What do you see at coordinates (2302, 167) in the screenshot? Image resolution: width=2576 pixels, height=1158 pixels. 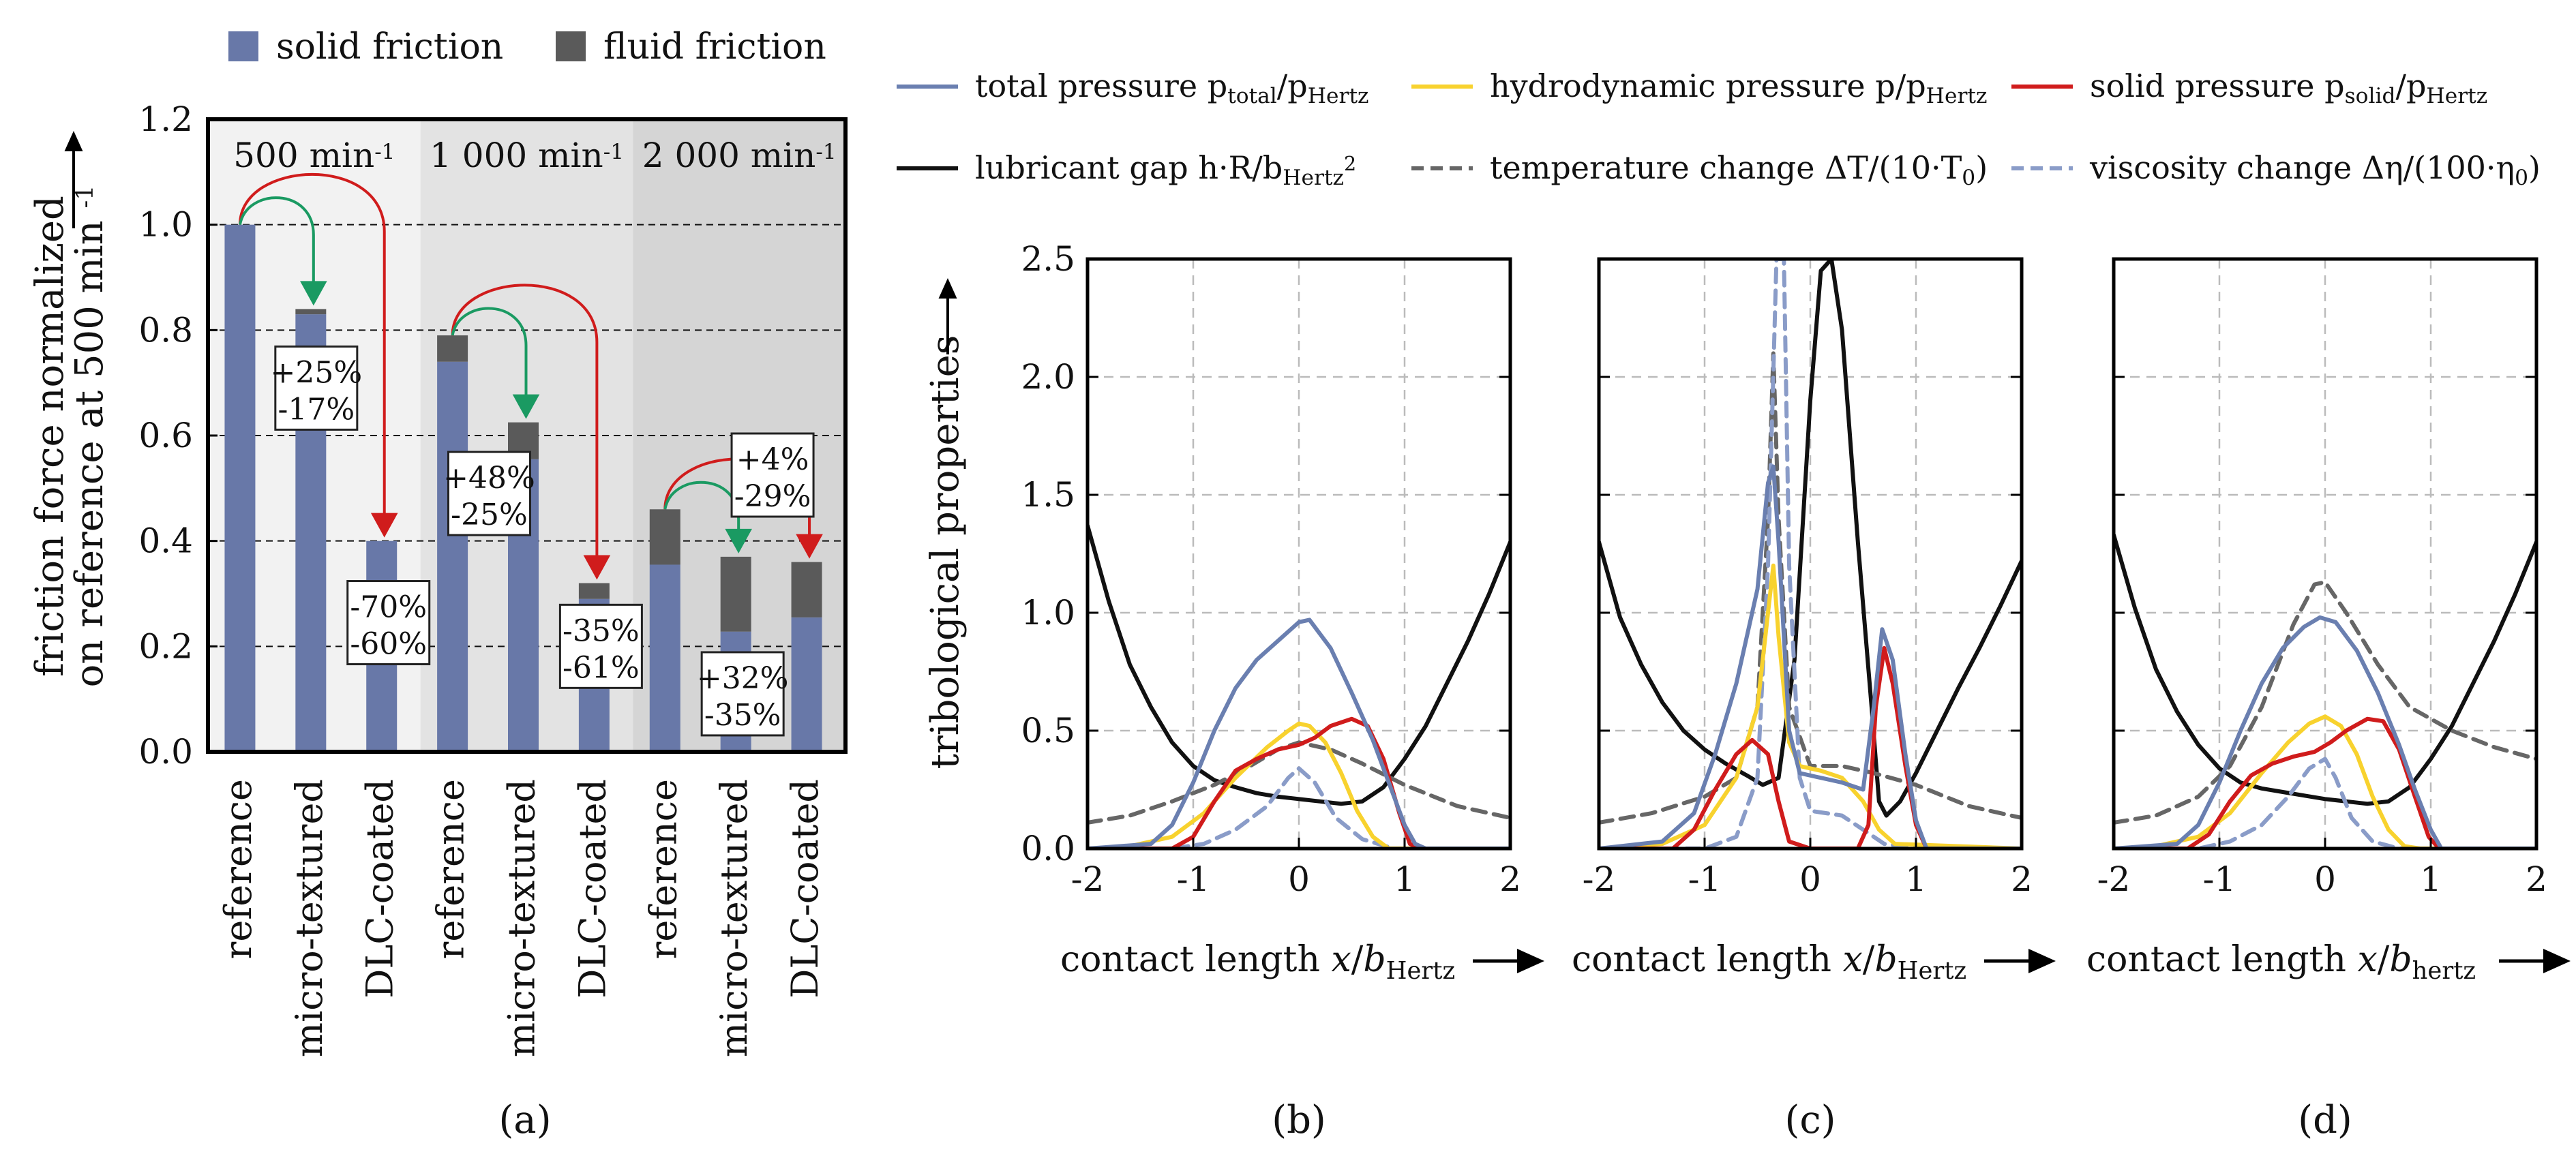 I see `text-segment: viscosity change Δη/(100·η` at bounding box center [2302, 167].